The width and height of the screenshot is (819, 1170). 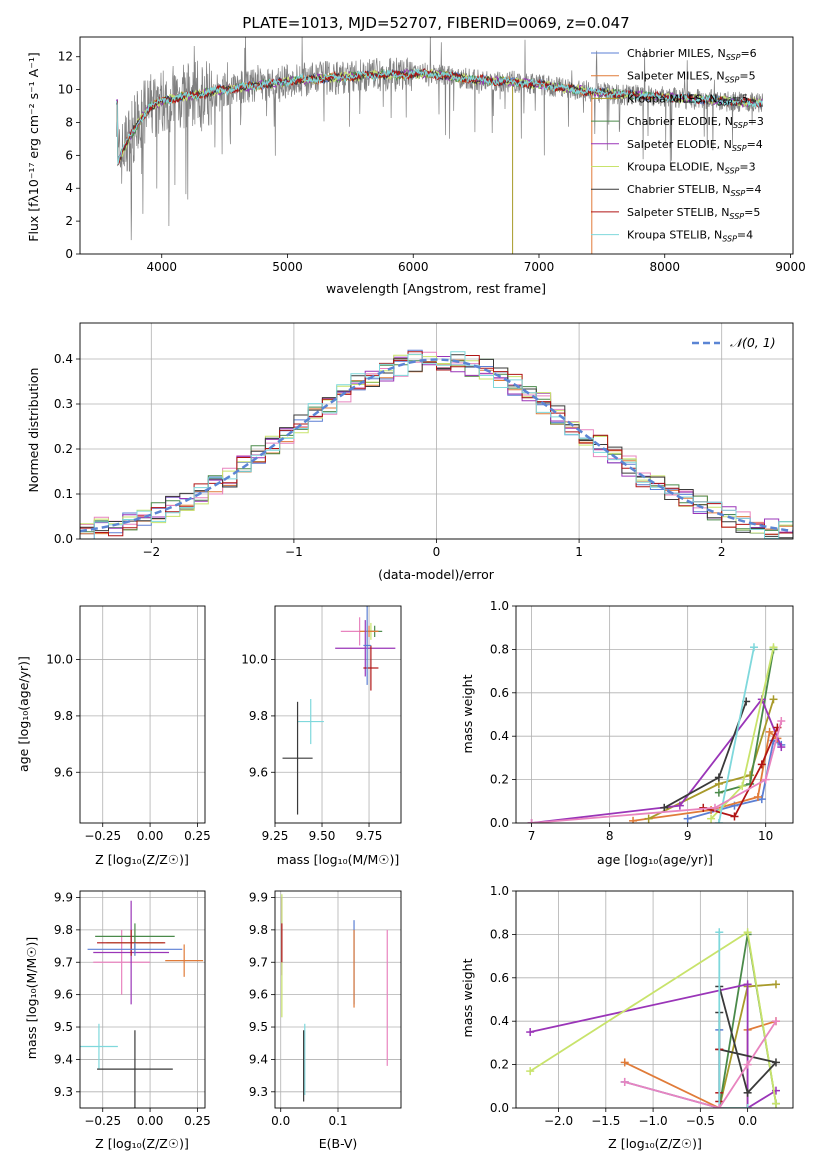 What do you see at coordinates (700, 1121) in the screenshot?
I see `x-tick-label: −0.5` at bounding box center [700, 1121].